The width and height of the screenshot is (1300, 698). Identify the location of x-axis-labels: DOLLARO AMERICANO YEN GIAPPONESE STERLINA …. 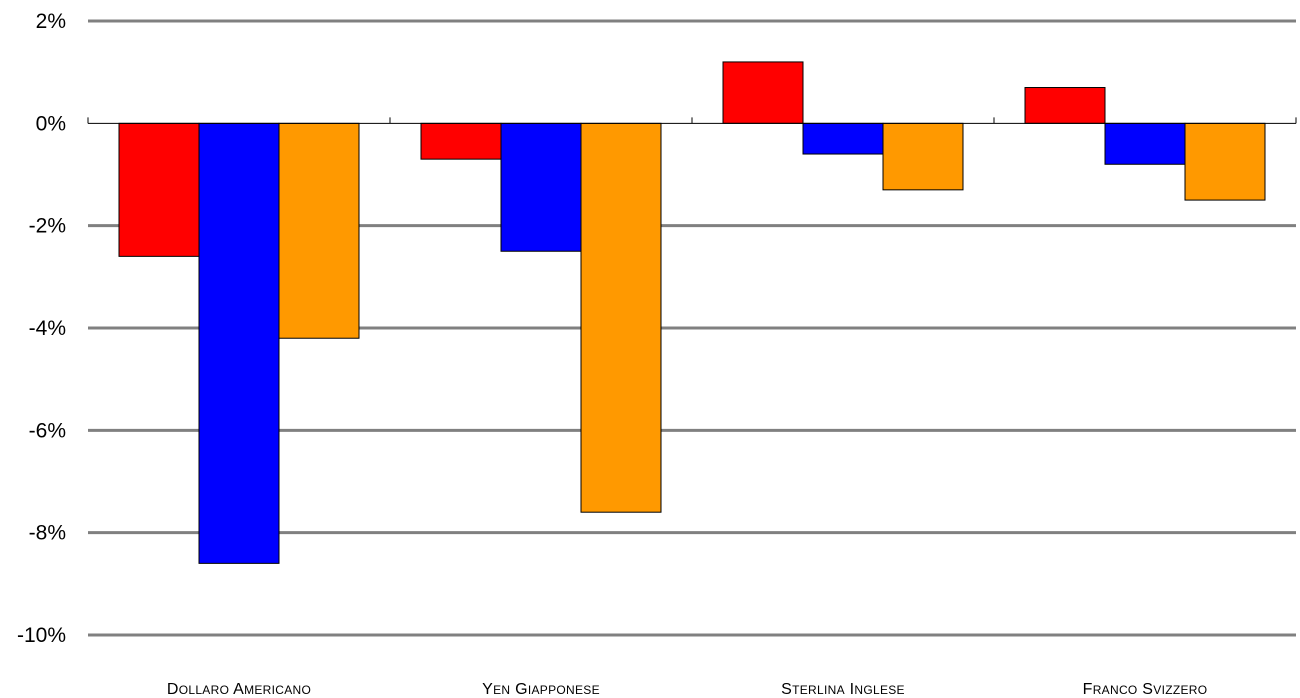
(687, 689).